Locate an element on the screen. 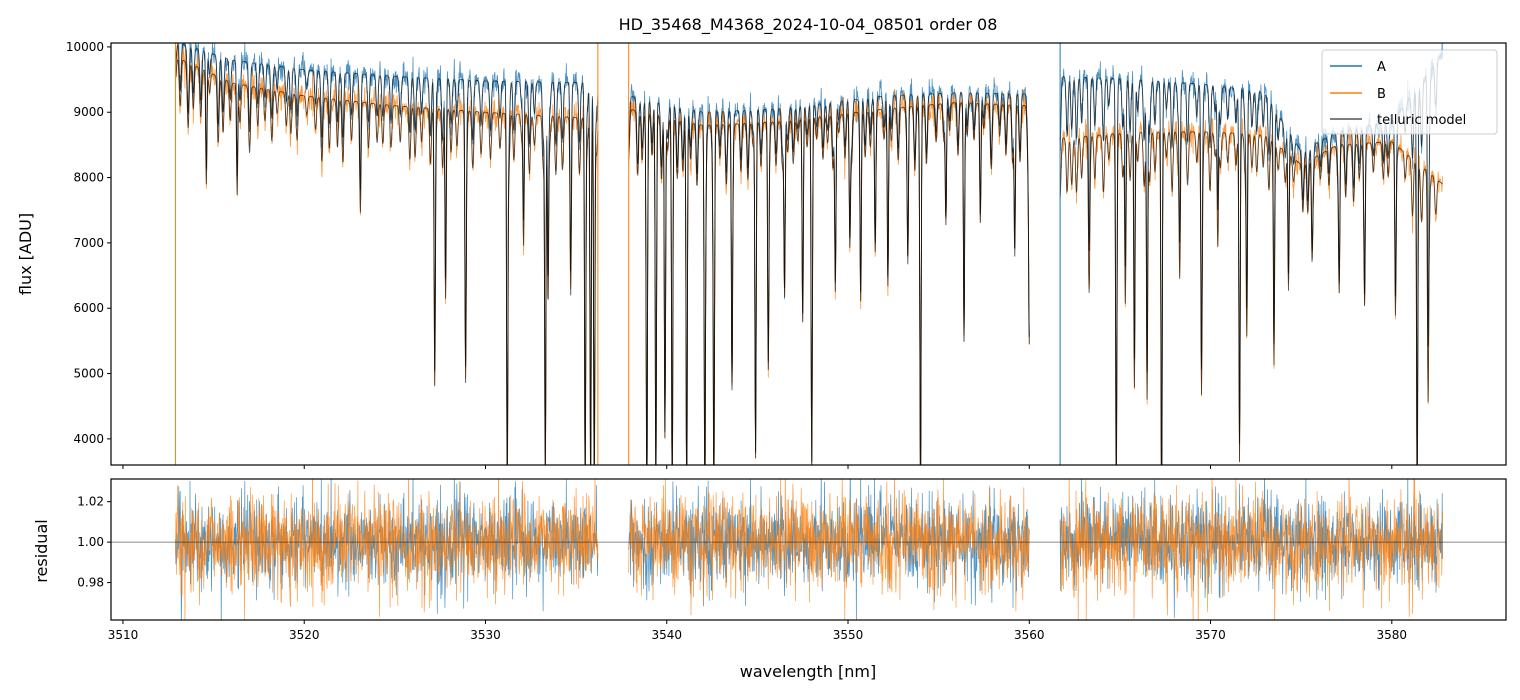 Image resolution: width=1520 pixels, height=700 pixels. series-a-flux-line is located at coordinates (829, 271).